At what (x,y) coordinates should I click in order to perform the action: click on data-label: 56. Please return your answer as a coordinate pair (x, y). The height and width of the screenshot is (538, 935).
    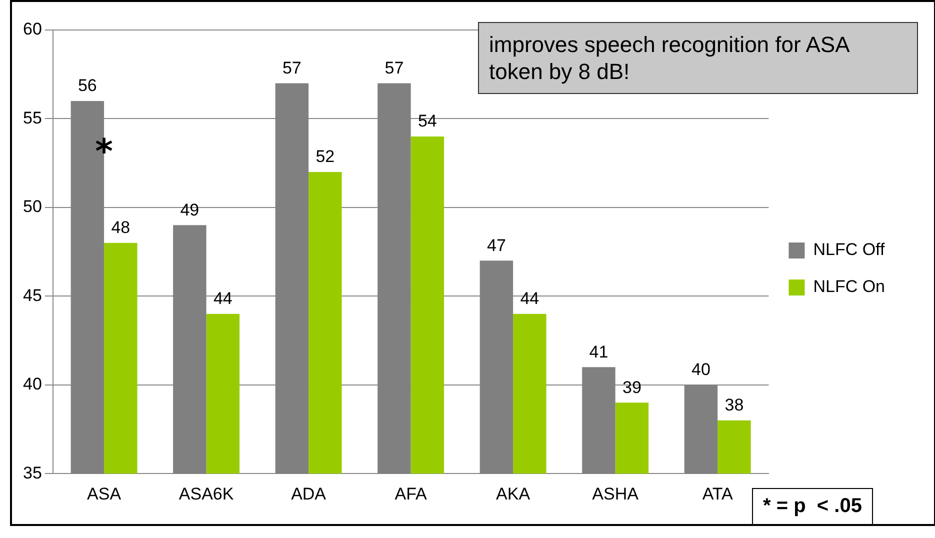
    Looking at the image, I should click on (87, 86).